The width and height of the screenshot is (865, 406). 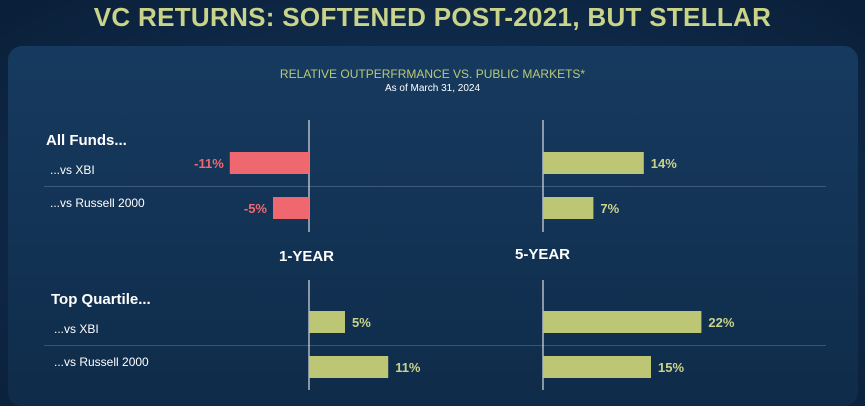 I want to click on data-label: -5%, so click(x=256, y=208).